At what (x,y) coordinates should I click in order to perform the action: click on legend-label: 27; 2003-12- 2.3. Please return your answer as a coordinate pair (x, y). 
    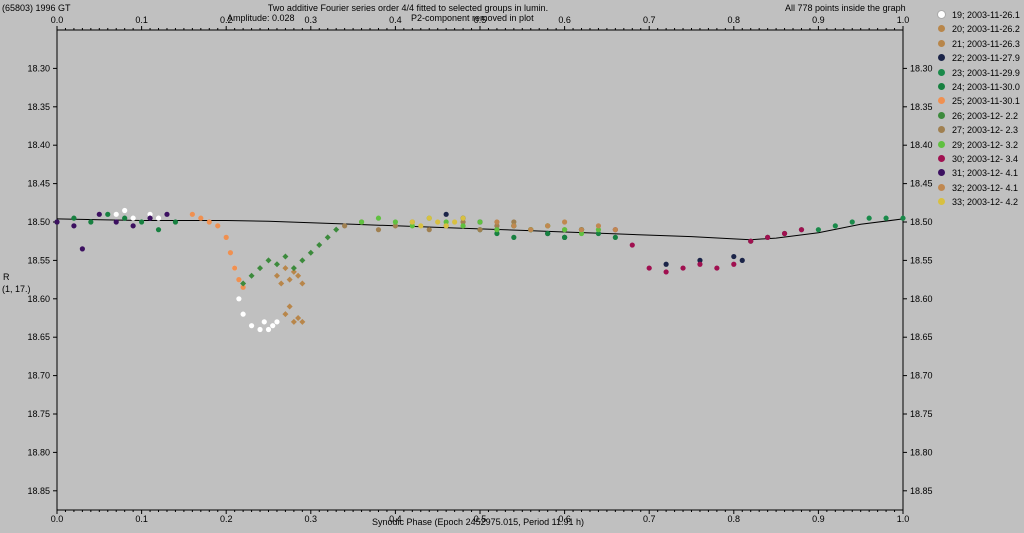
    Looking at the image, I should click on (985, 130).